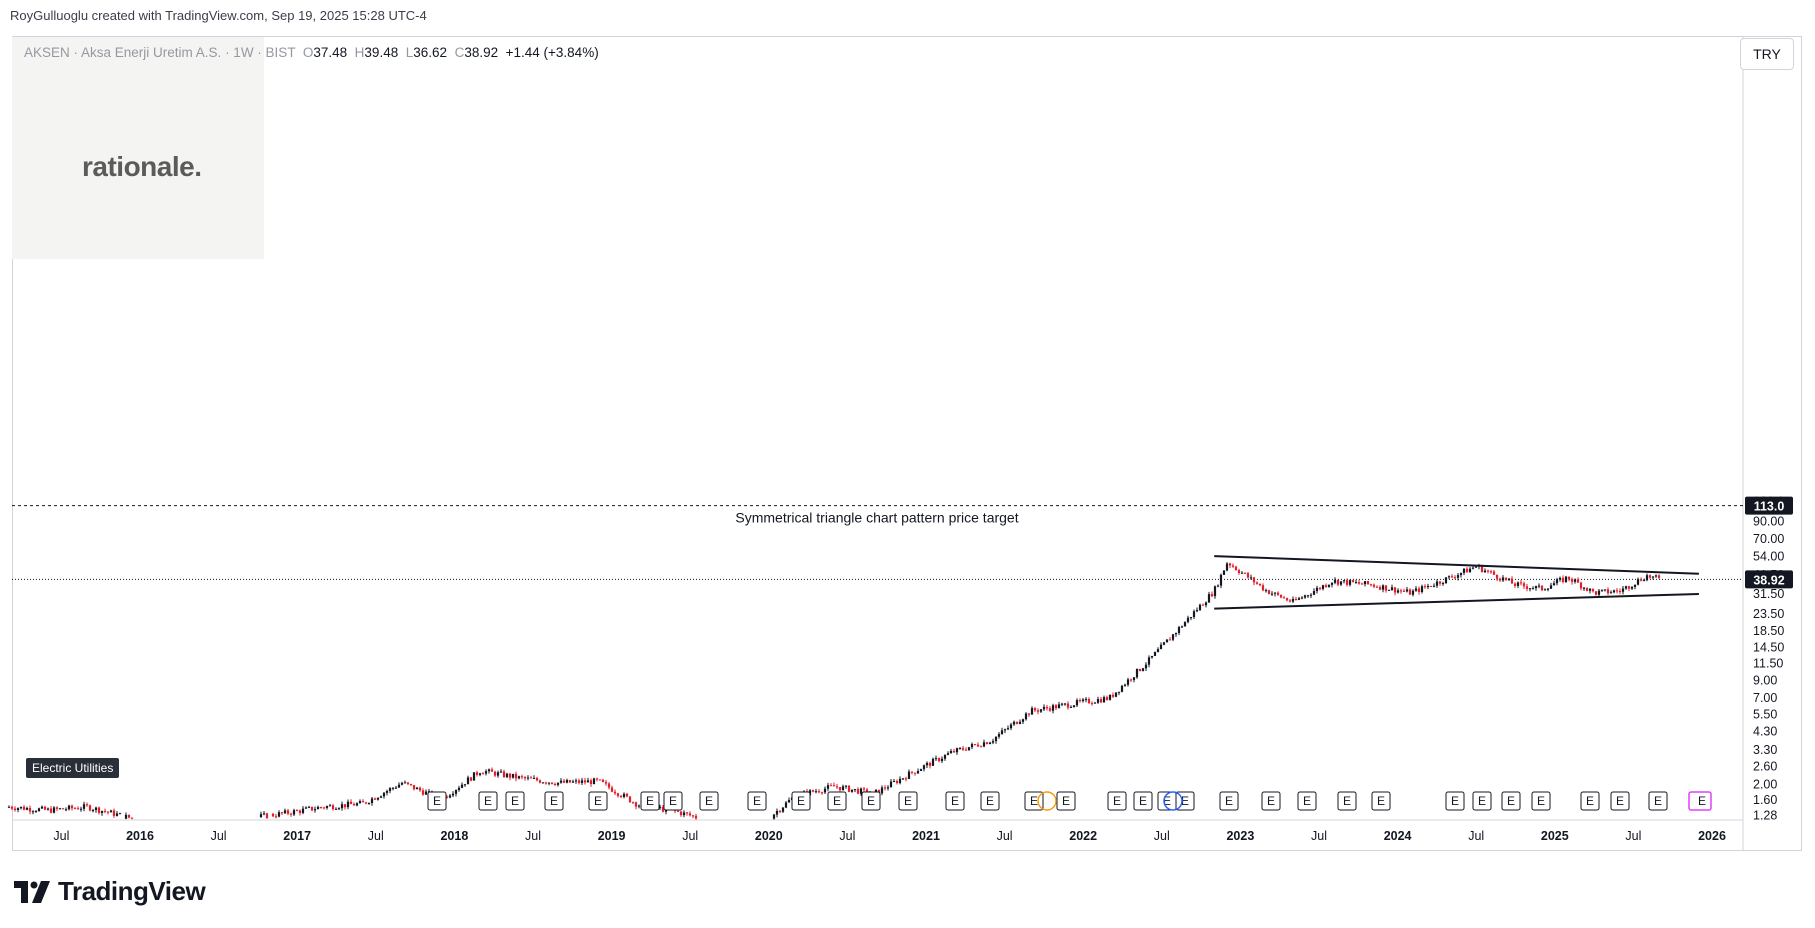  Describe the element at coordinates (1765, 698) in the screenshot. I see `price-tick-label: 7.00` at that location.